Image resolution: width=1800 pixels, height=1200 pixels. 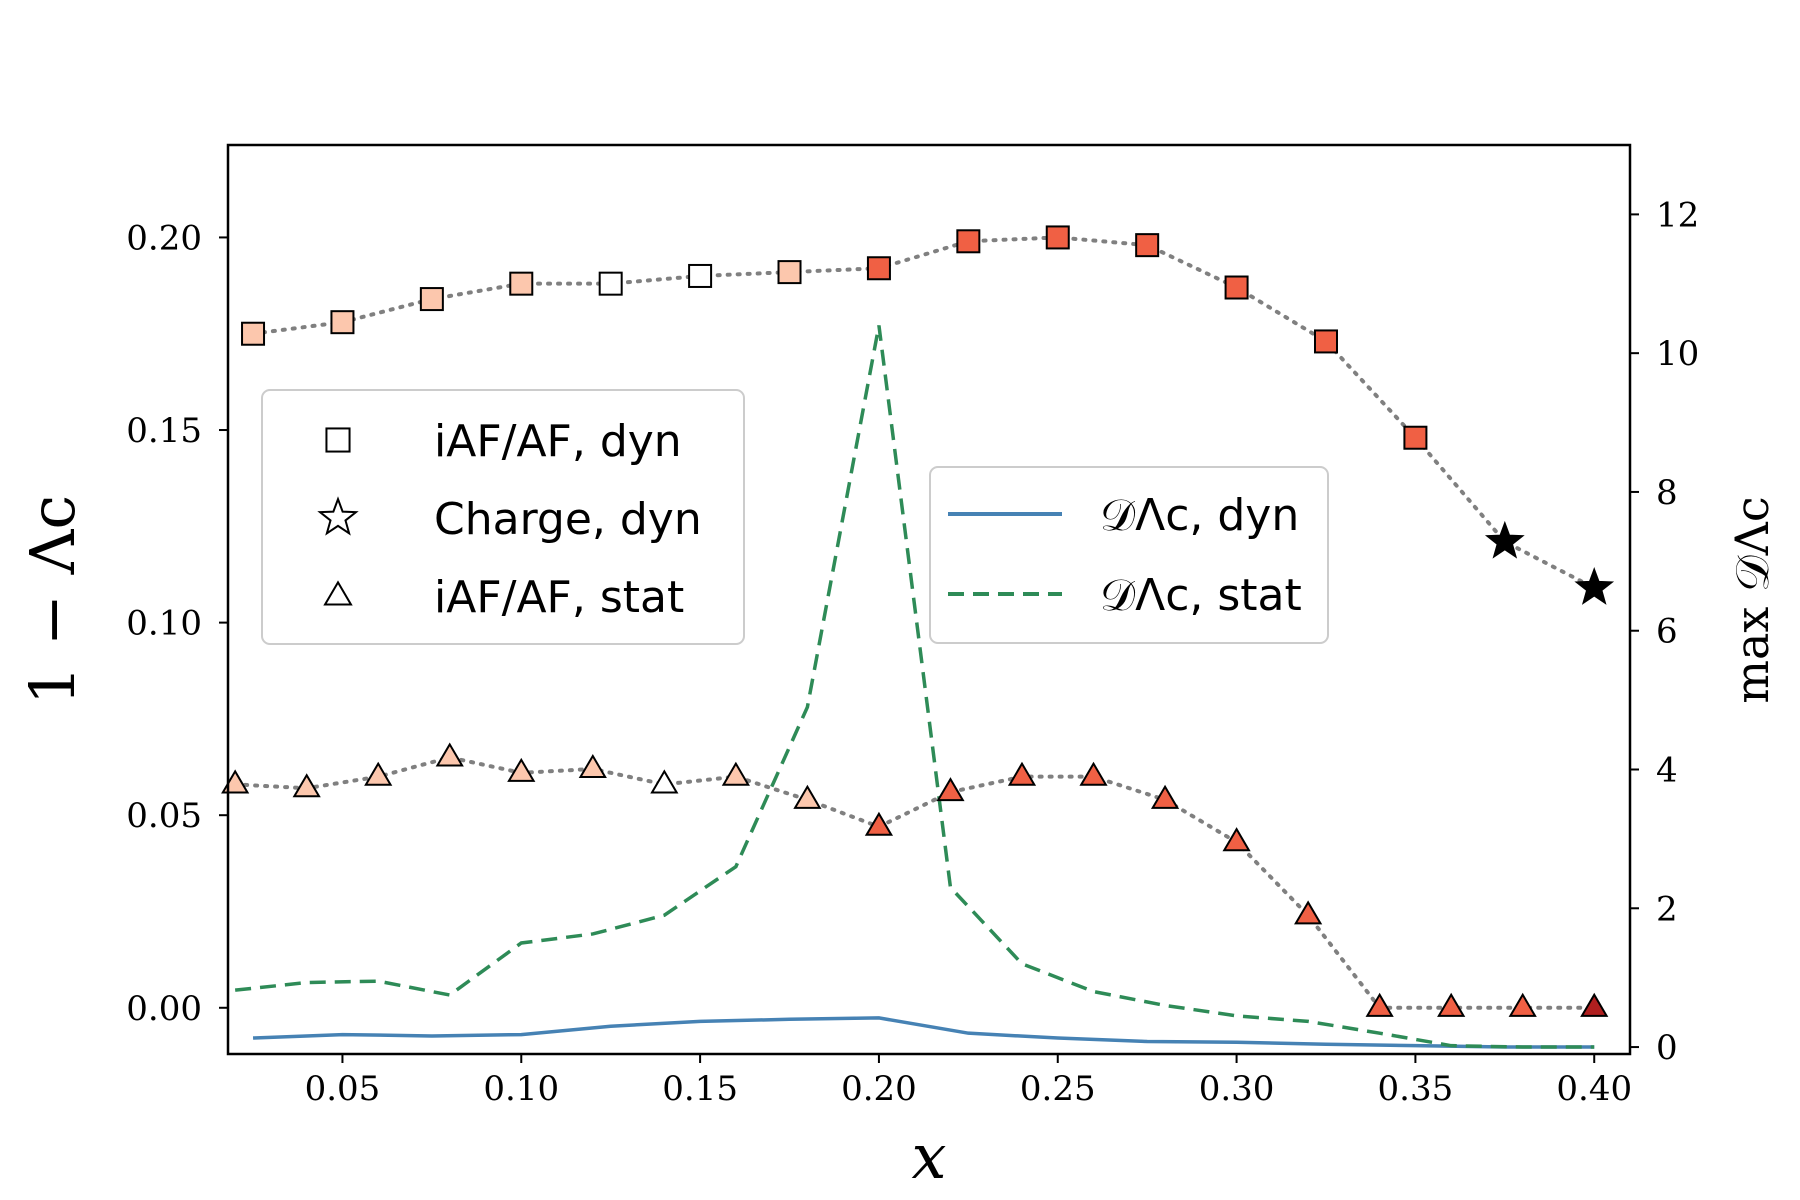 What do you see at coordinates (338, 516) in the screenshot?
I see `legend-star-swatch` at bounding box center [338, 516].